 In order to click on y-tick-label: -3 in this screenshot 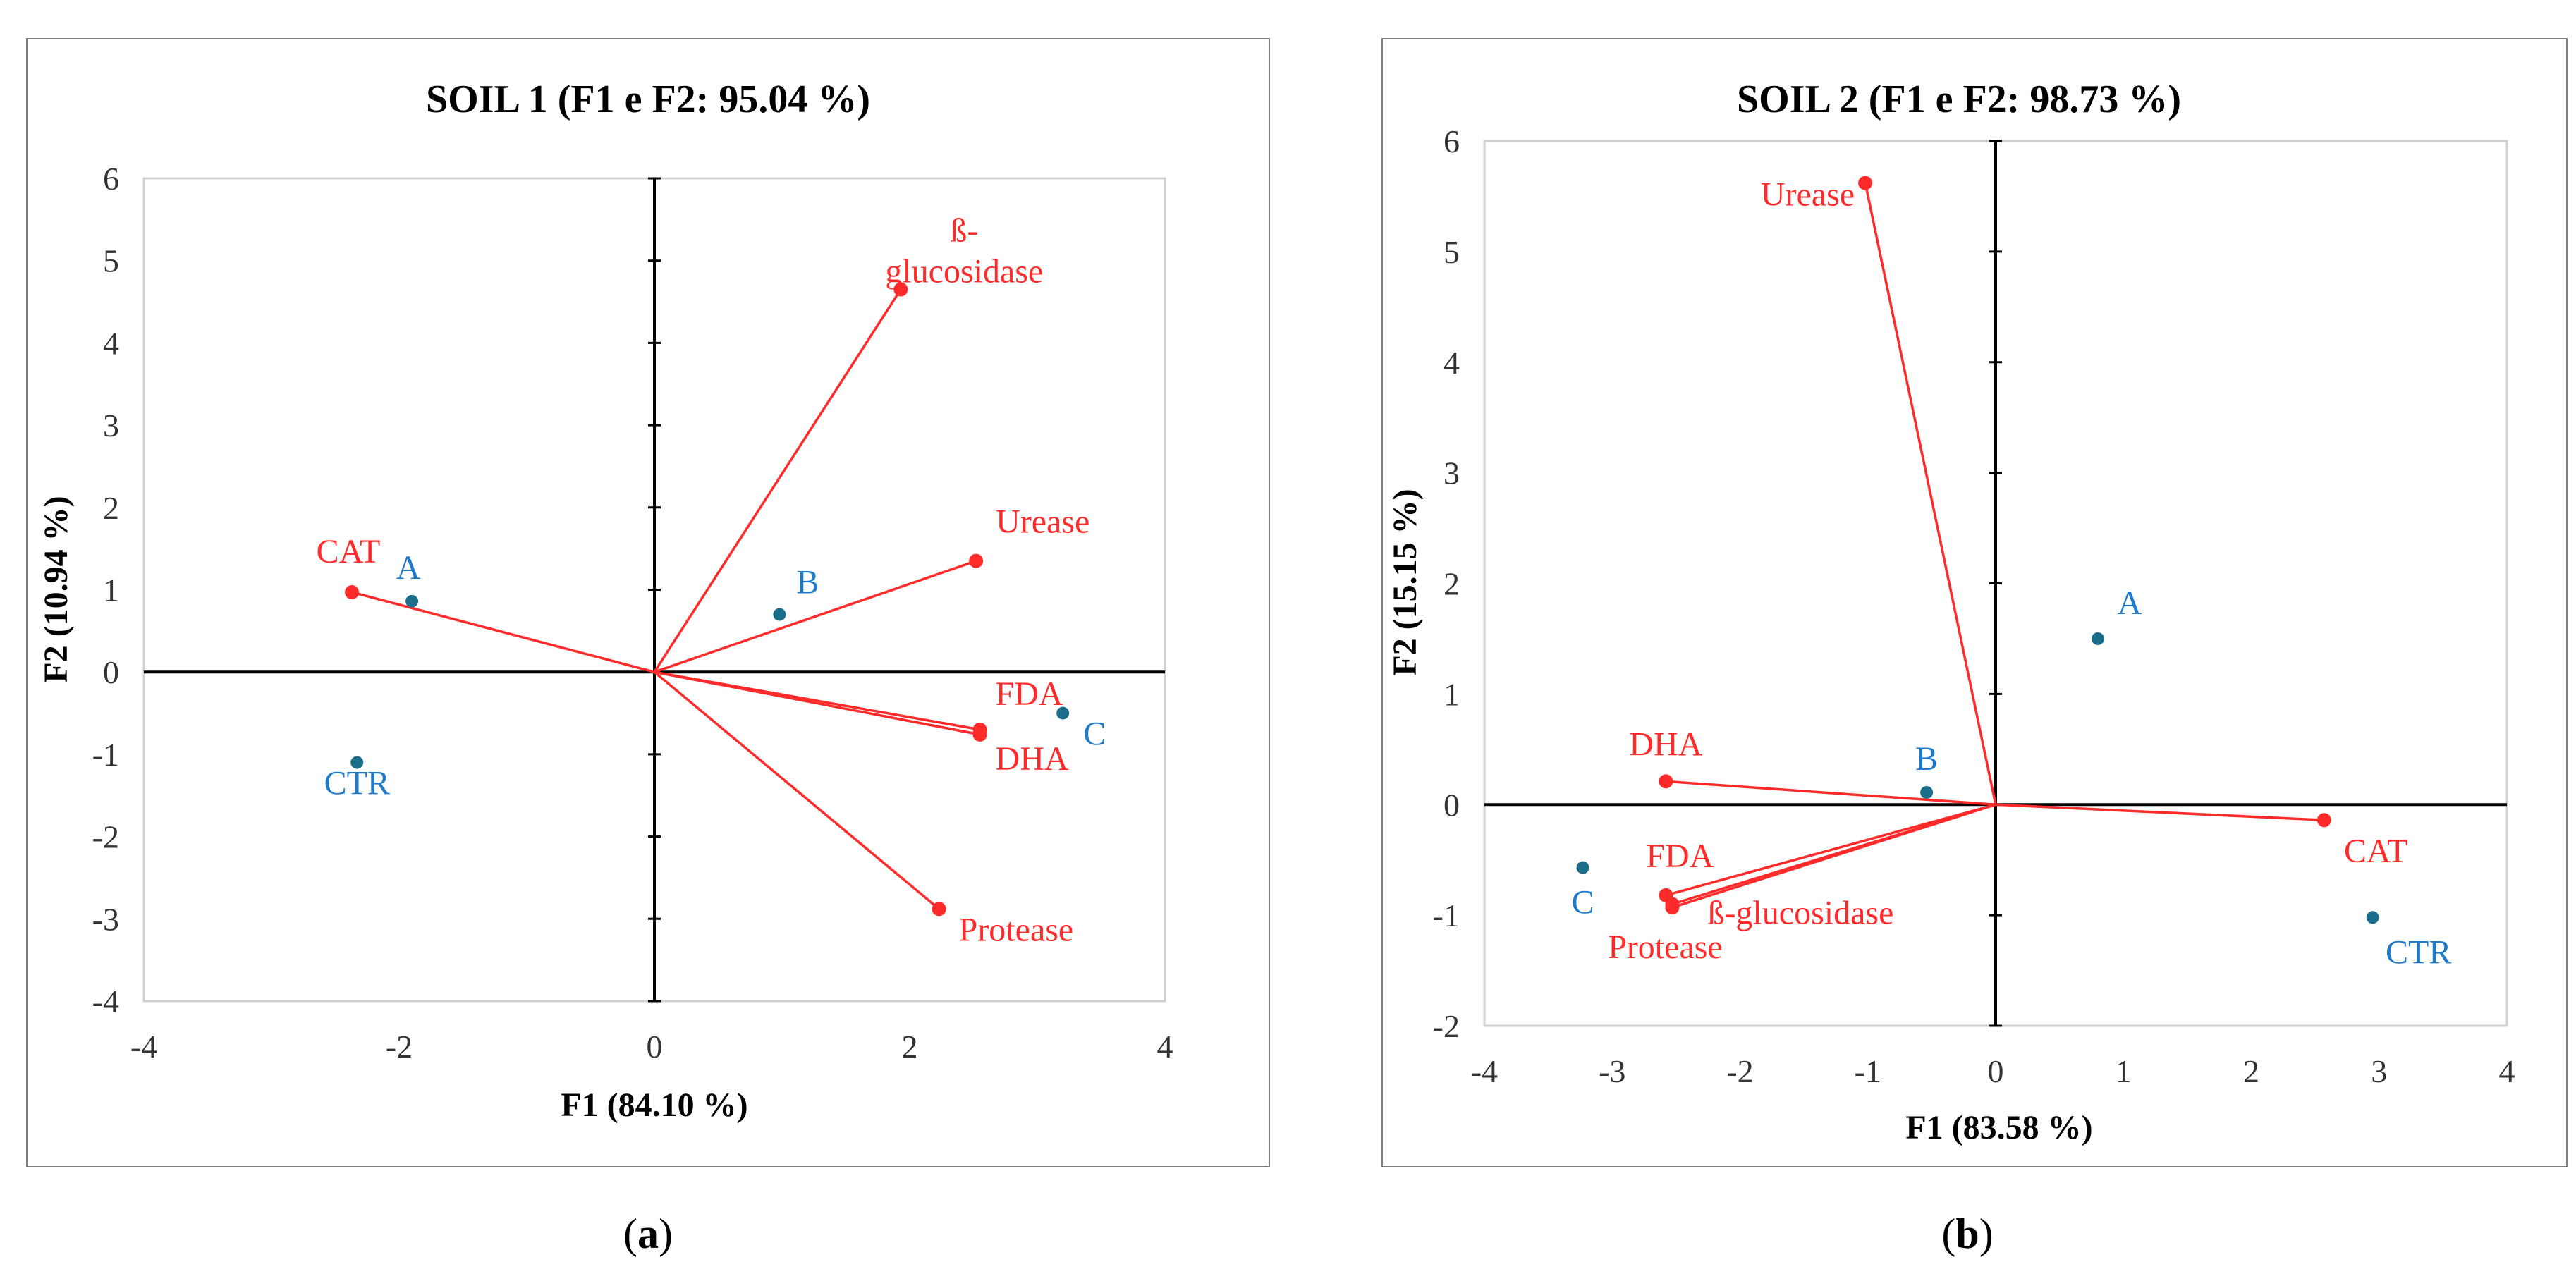, I will do `click(106, 919)`.